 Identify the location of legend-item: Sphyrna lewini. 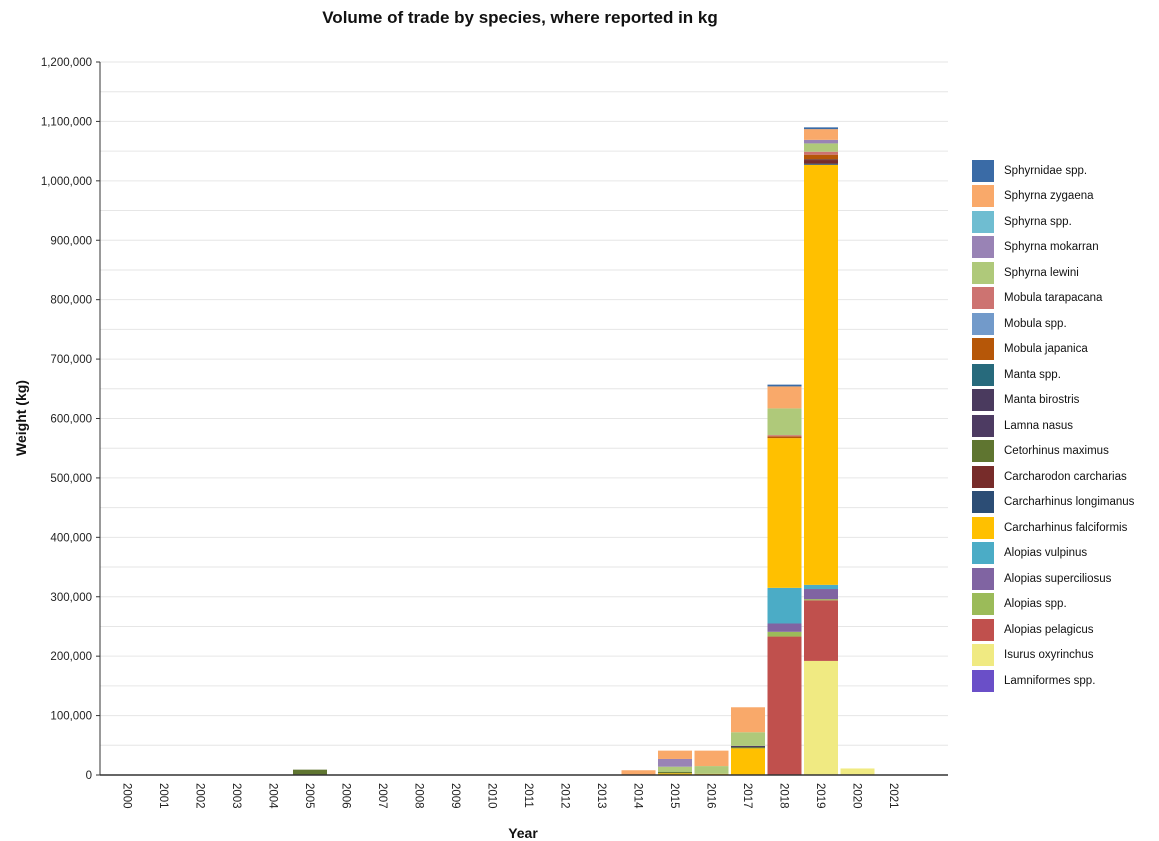
(1053, 273).